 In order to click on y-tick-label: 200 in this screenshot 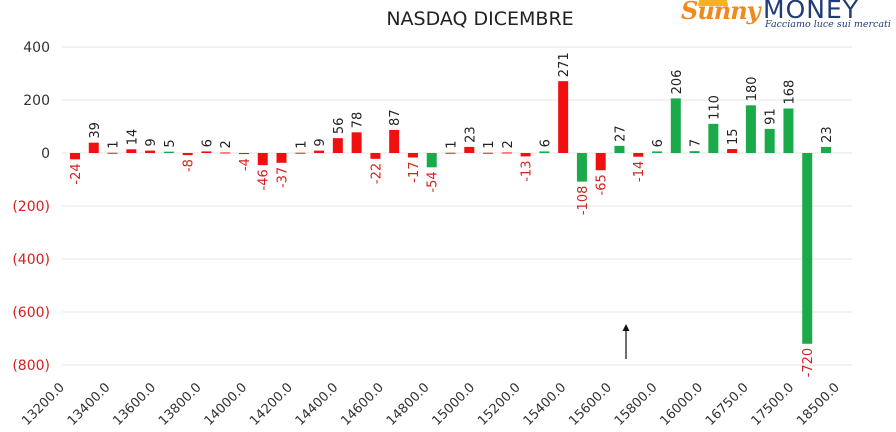, I will do `click(36, 101)`.